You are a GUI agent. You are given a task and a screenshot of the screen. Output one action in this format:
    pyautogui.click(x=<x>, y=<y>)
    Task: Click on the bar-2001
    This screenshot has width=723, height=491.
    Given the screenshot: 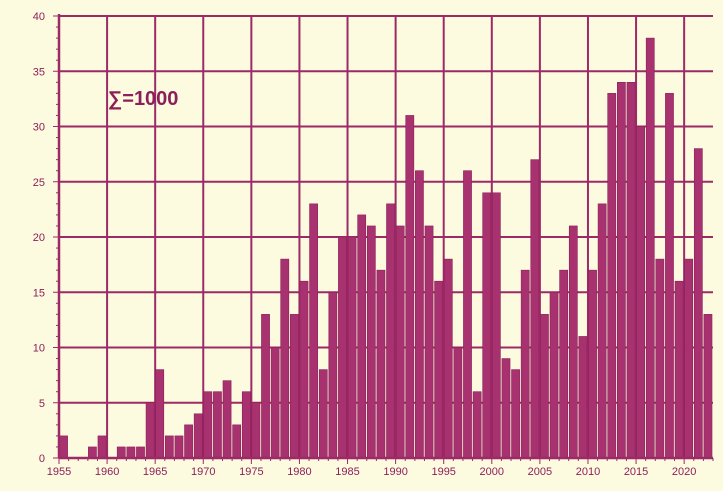 What is the action you would take?
    pyautogui.click(x=506, y=408)
    